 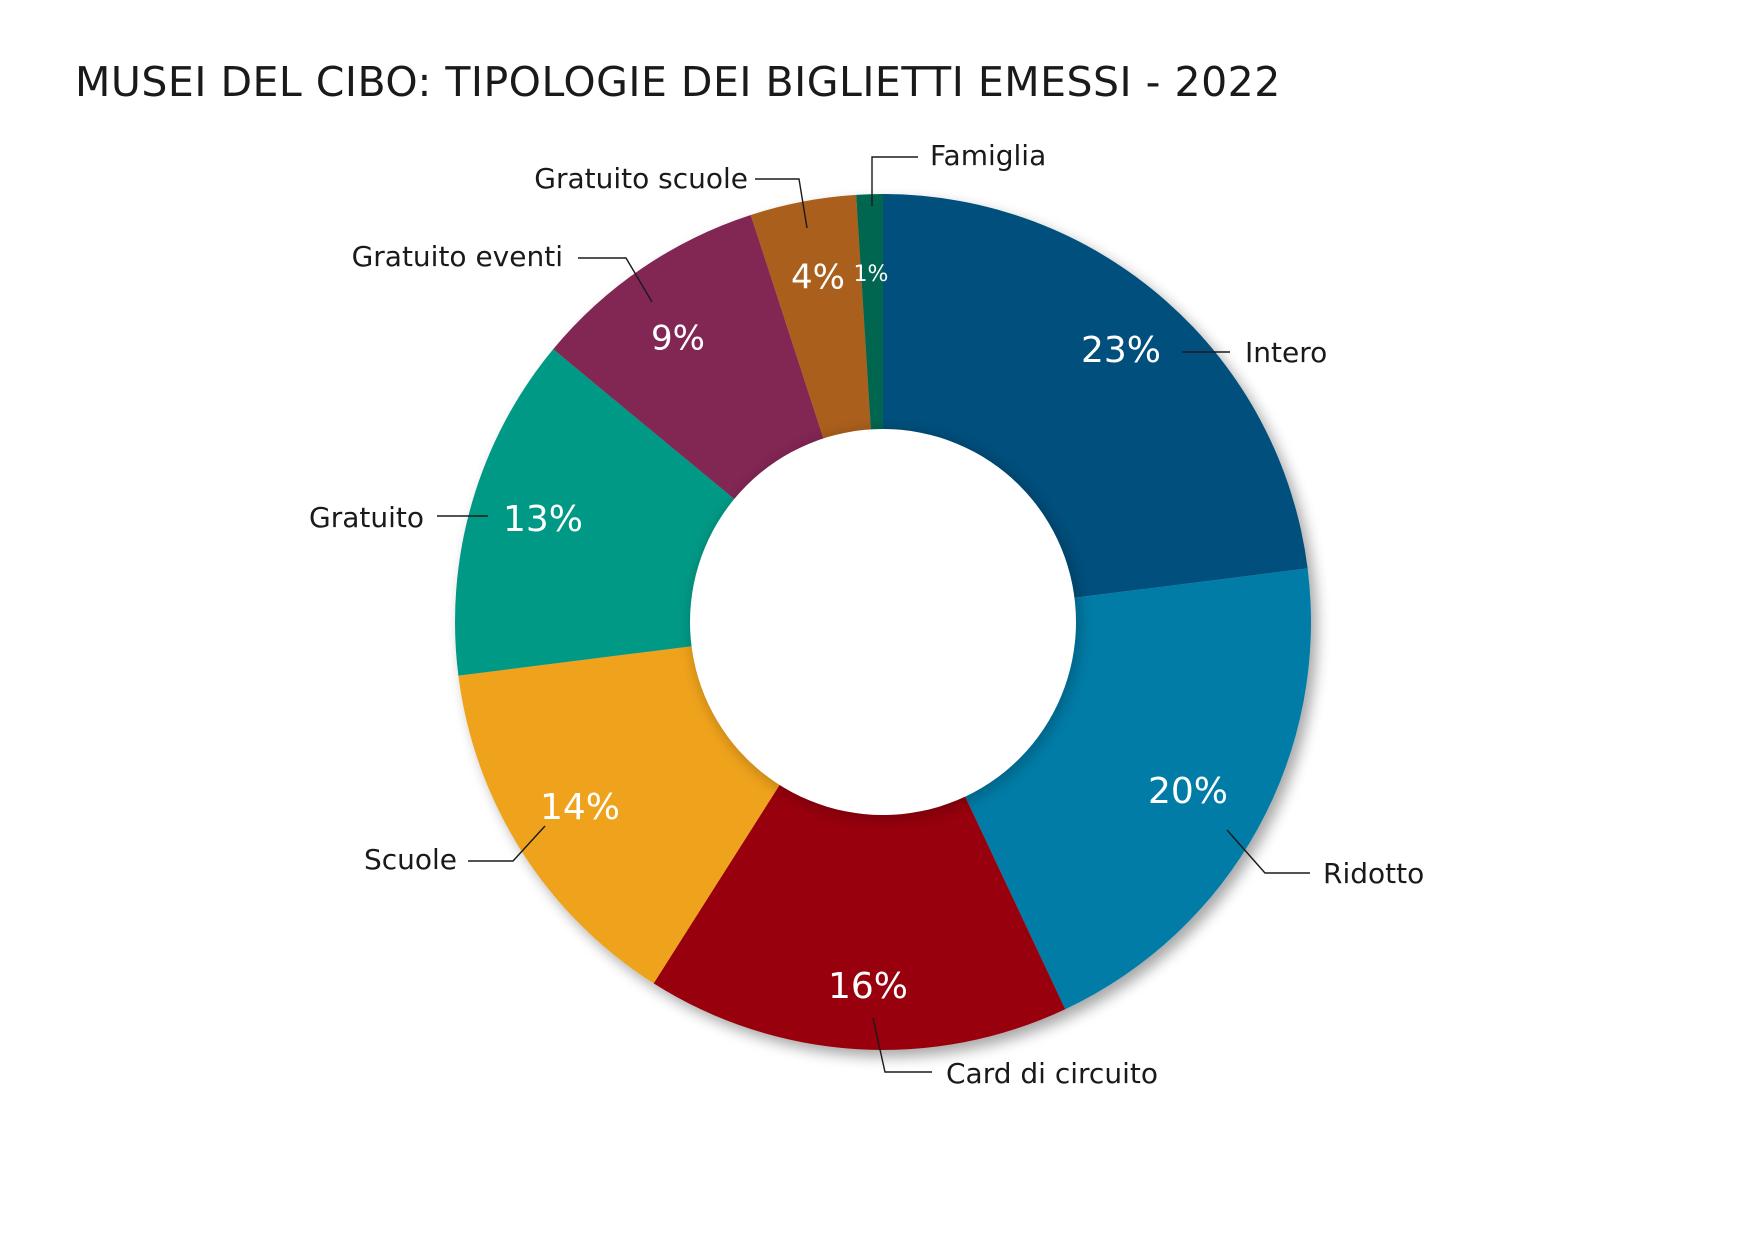 I want to click on slice-value-label: 23%, so click(x=1121, y=350).